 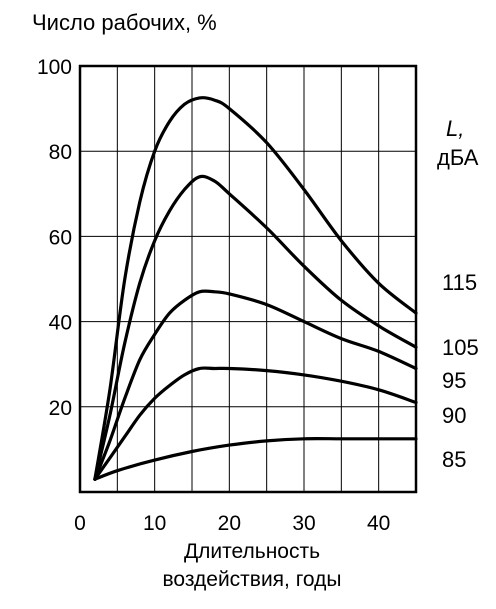 I want to click on y-axis-title: Число рабочих, %, so click(x=124, y=22).